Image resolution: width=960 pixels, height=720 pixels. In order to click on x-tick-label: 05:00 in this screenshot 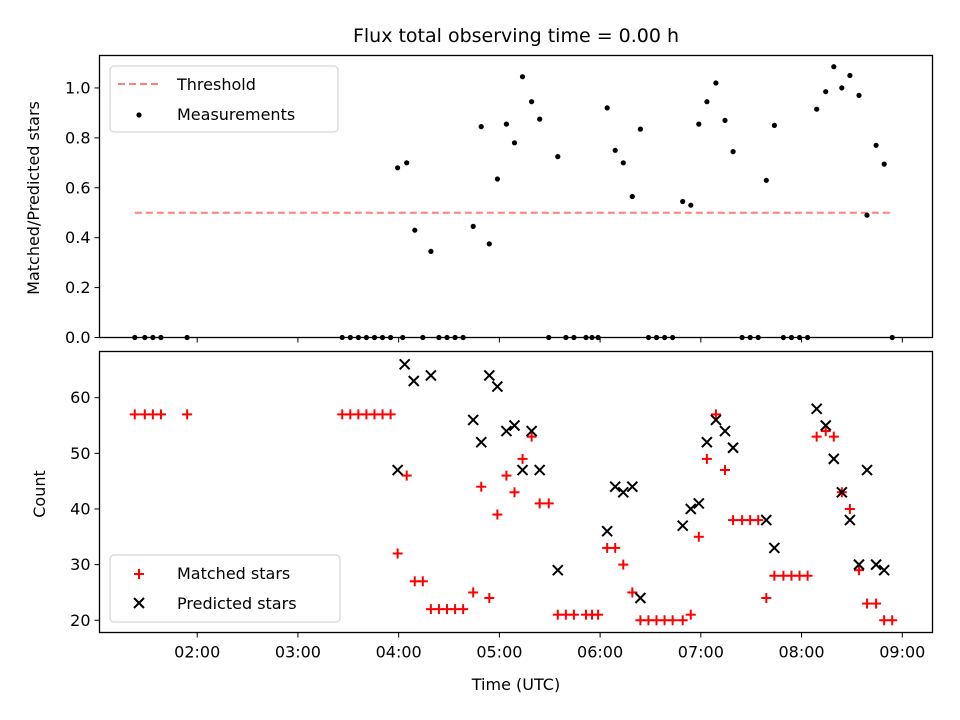, I will do `click(499, 652)`.